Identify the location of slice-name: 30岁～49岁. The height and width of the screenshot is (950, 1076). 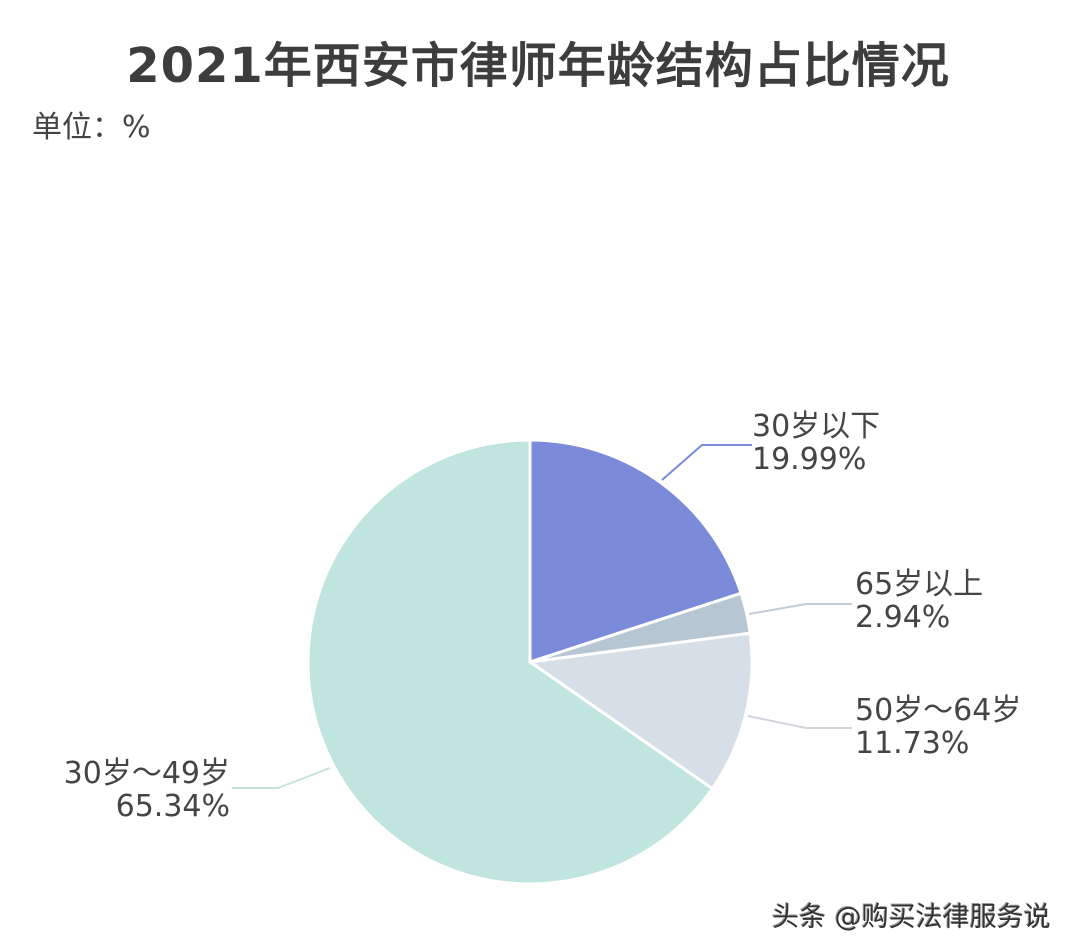
(146, 773).